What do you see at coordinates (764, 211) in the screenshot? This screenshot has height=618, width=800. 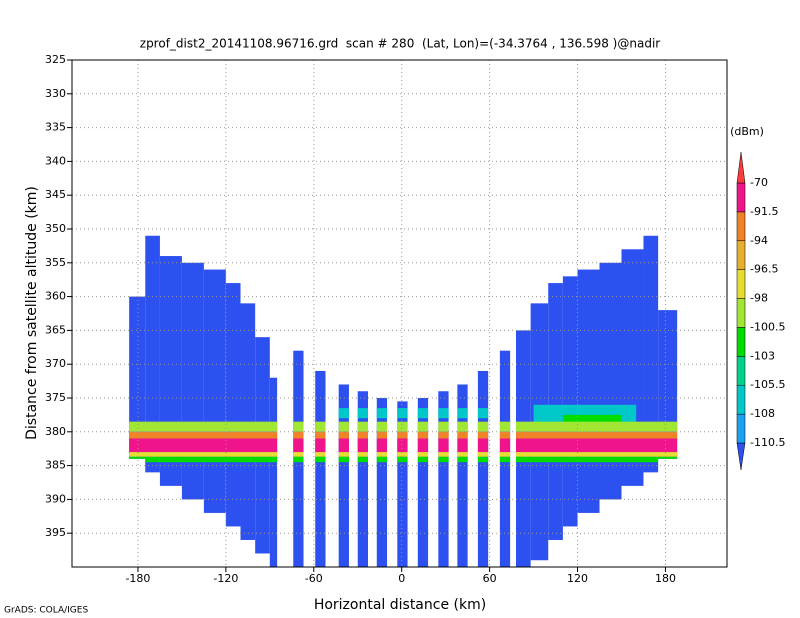 I see `colorbar-tick-label: -91.5` at bounding box center [764, 211].